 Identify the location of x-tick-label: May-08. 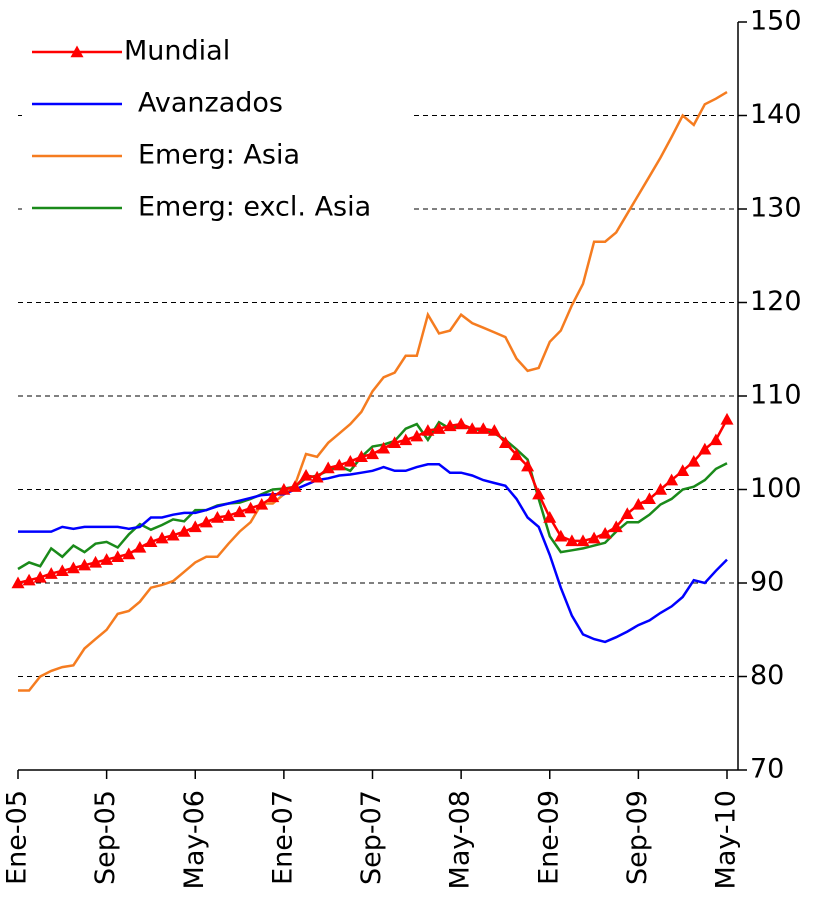
(460, 839).